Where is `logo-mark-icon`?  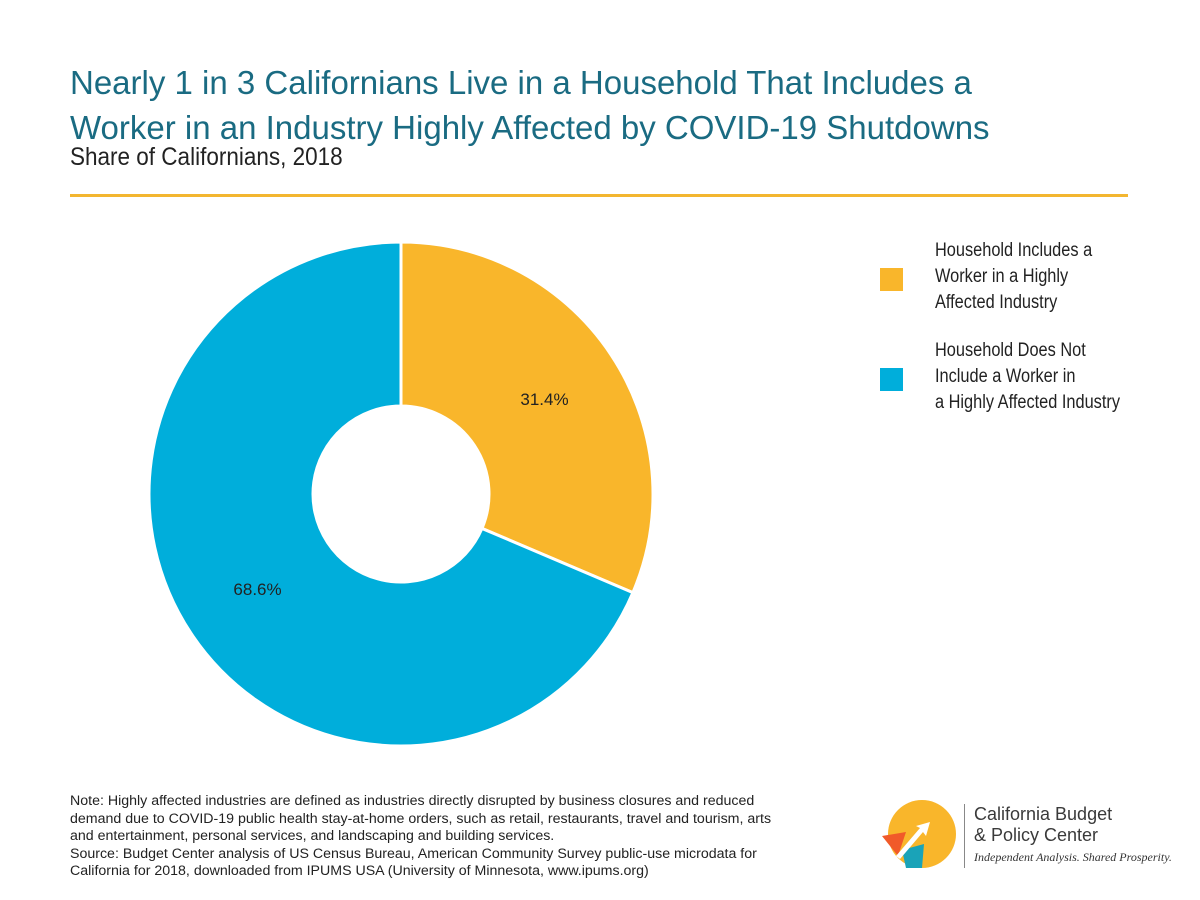
logo-mark-icon is located at coordinates (919, 834).